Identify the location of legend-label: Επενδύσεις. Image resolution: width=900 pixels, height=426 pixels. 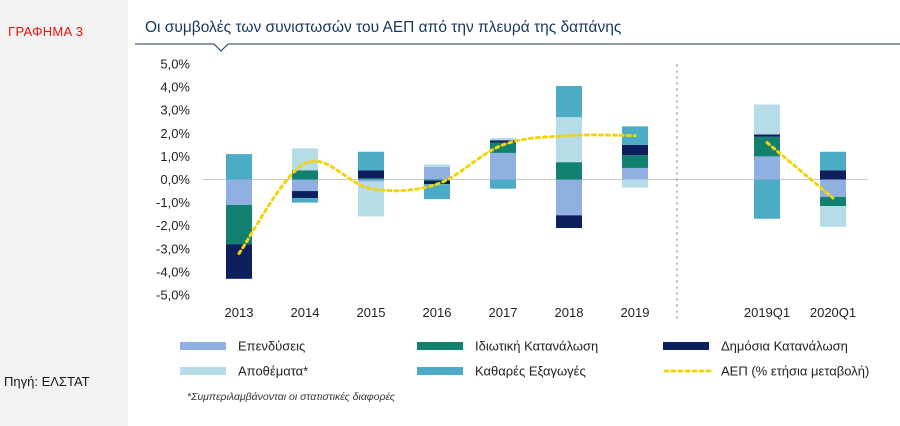
(271, 346).